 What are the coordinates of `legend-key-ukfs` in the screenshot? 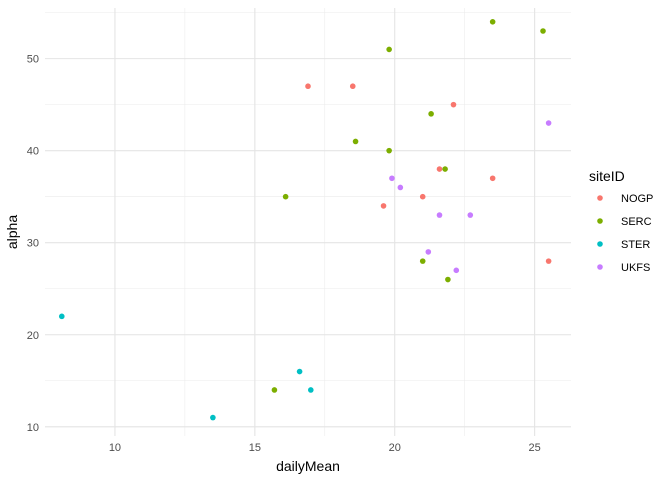 It's located at (600, 267).